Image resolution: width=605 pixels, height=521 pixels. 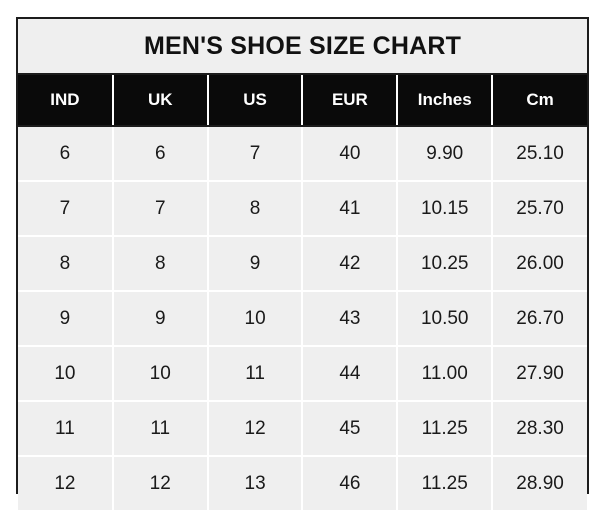 I want to click on column-header-uk: UK, so click(x=160, y=100).